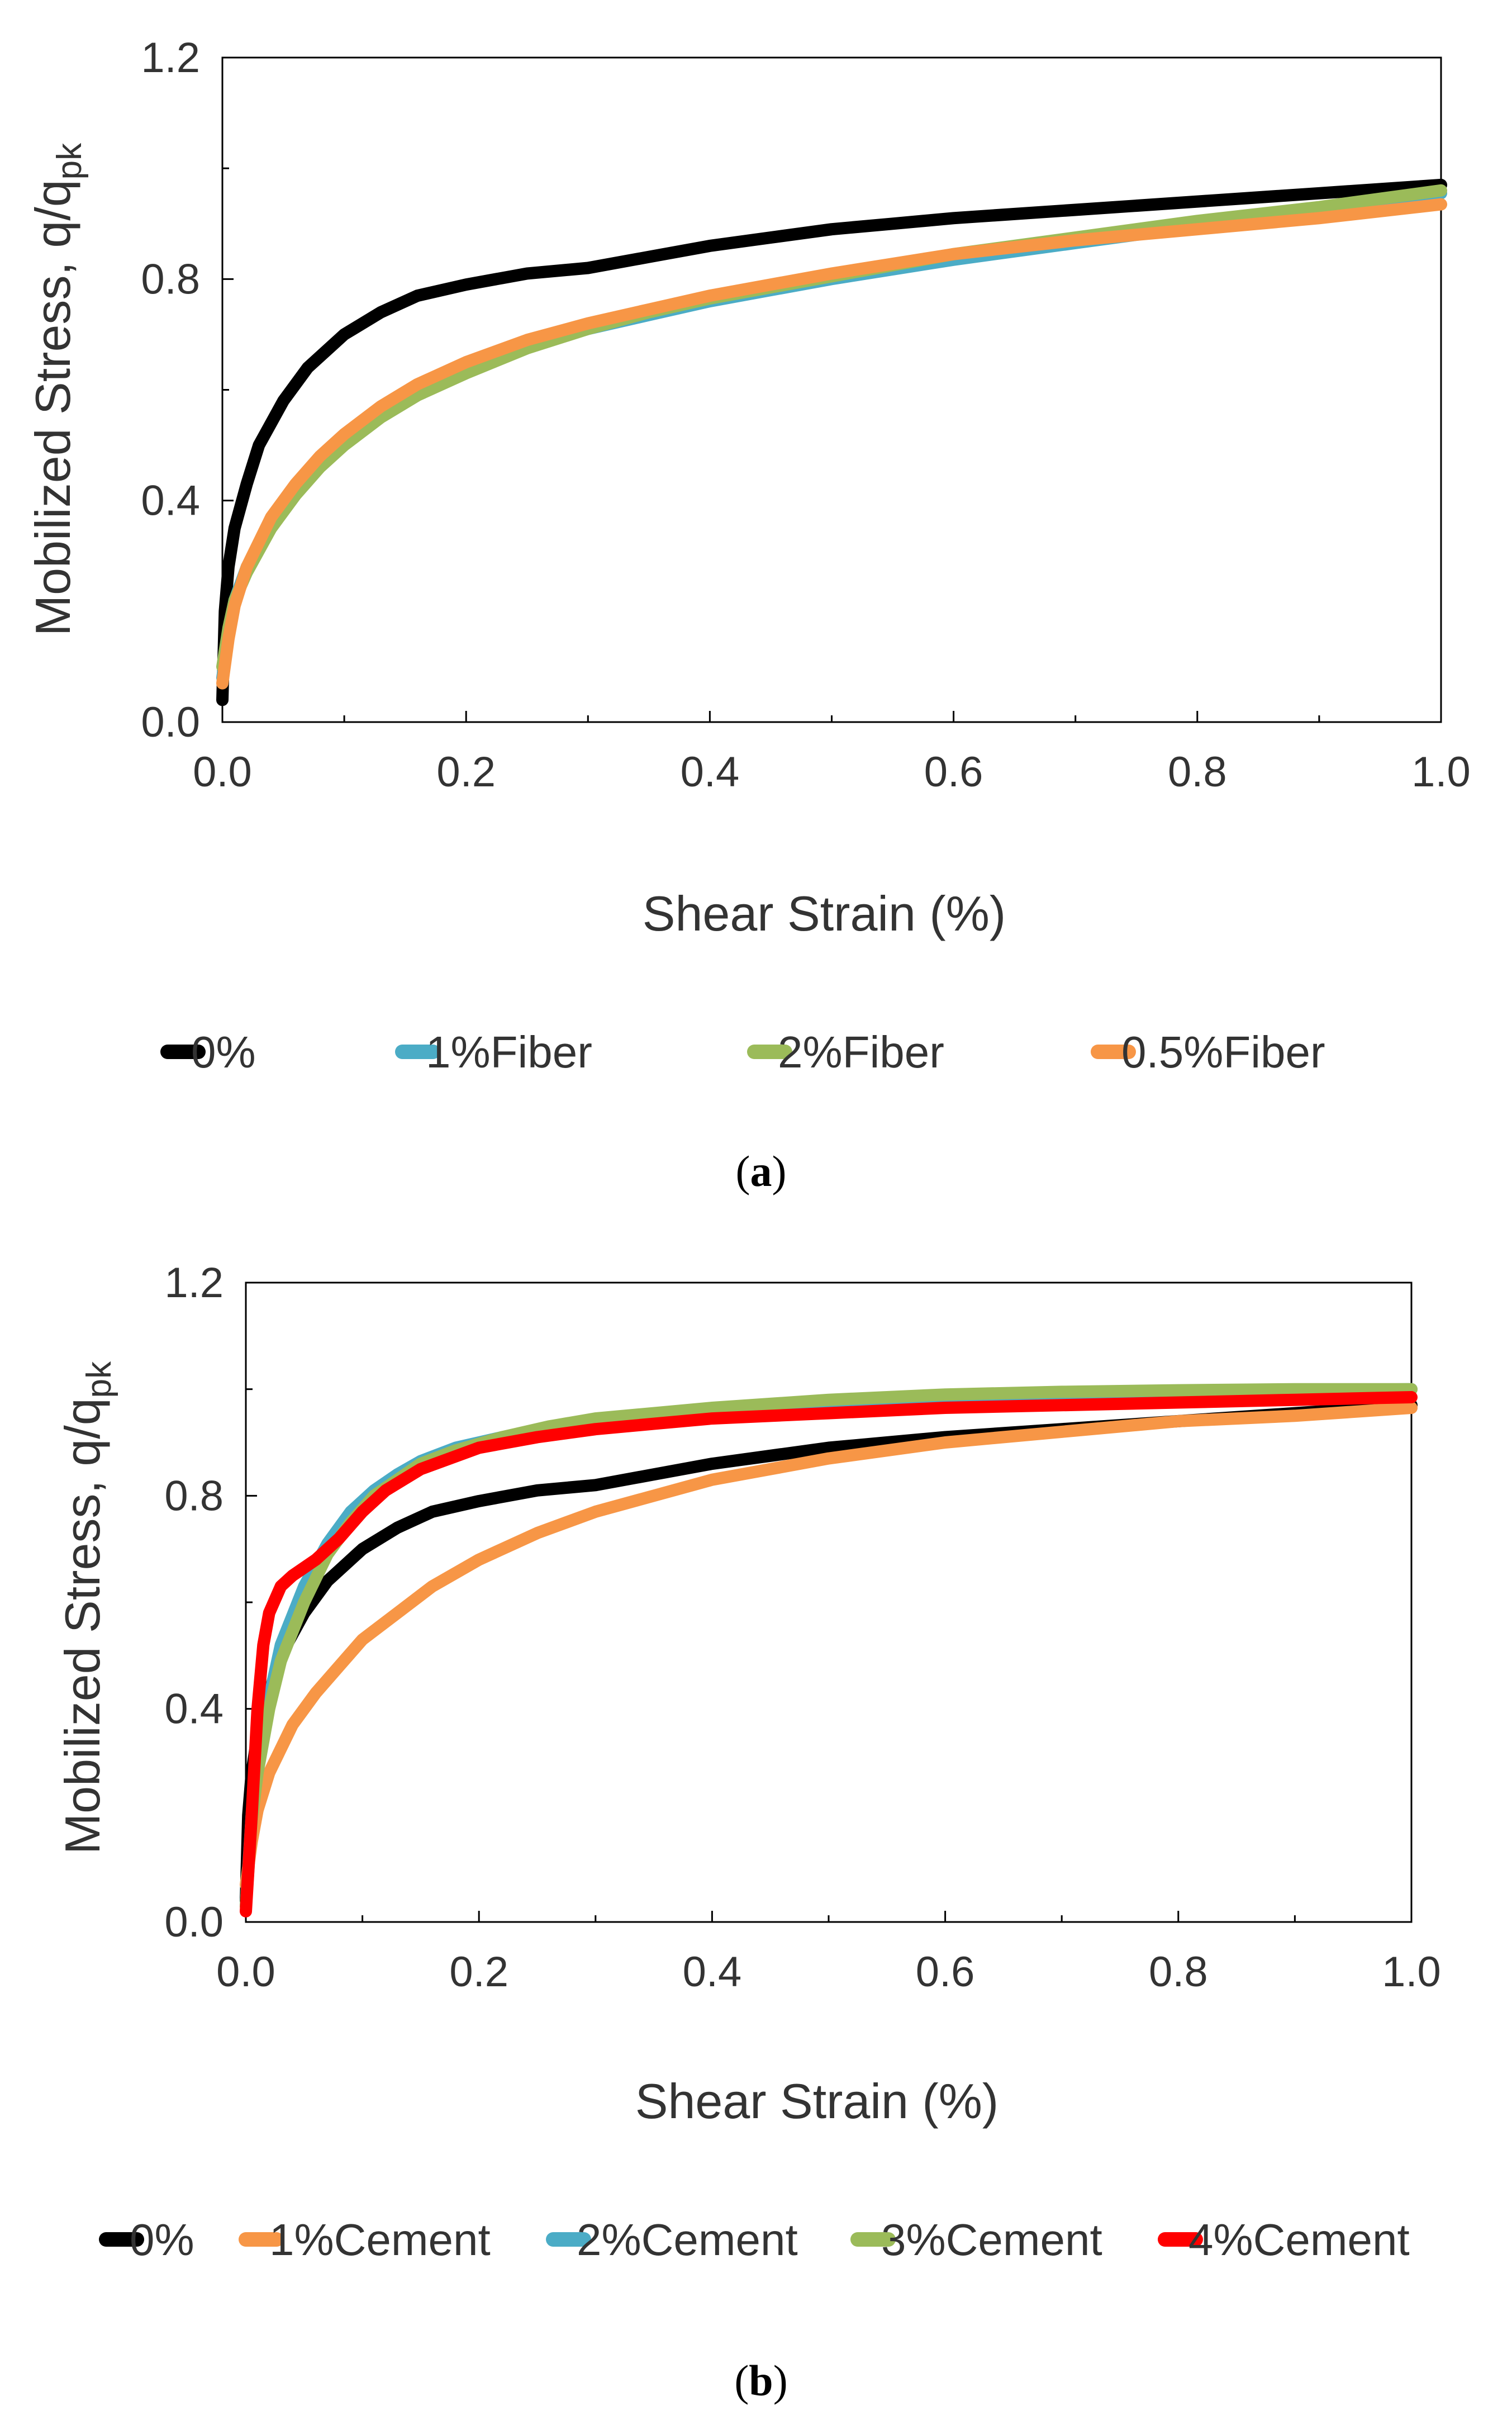 The height and width of the screenshot is (2430, 1512). What do you see at coordinates (86, 1607) in the screenshot?
I see `y-axis-label-b: Mobilized Stress, q/qpk` at bounding box center [86, 1607].